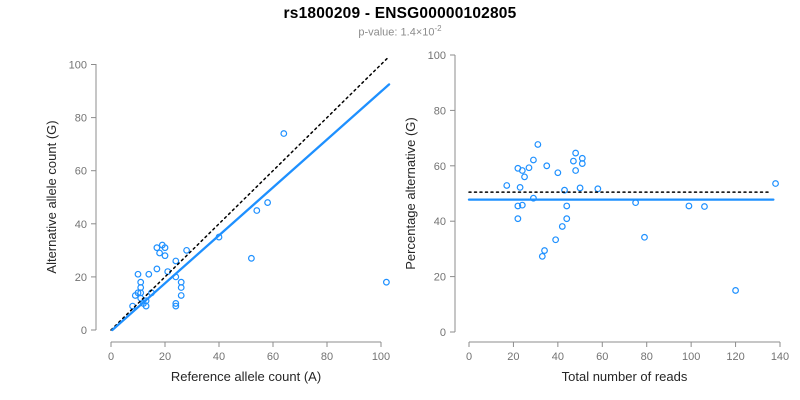 This screenshot has width=800, height=400. Describe the element at coordinates (780, 357) in the screenshot. I see `x-tick-label: 140` at that location.